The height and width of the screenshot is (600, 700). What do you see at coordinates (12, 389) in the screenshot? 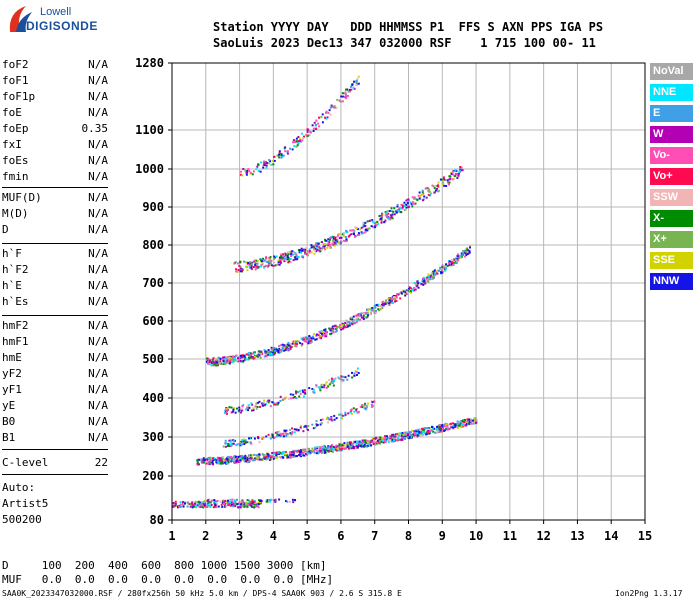
I see `param-name: yF1` at bounding box center [12, 389].